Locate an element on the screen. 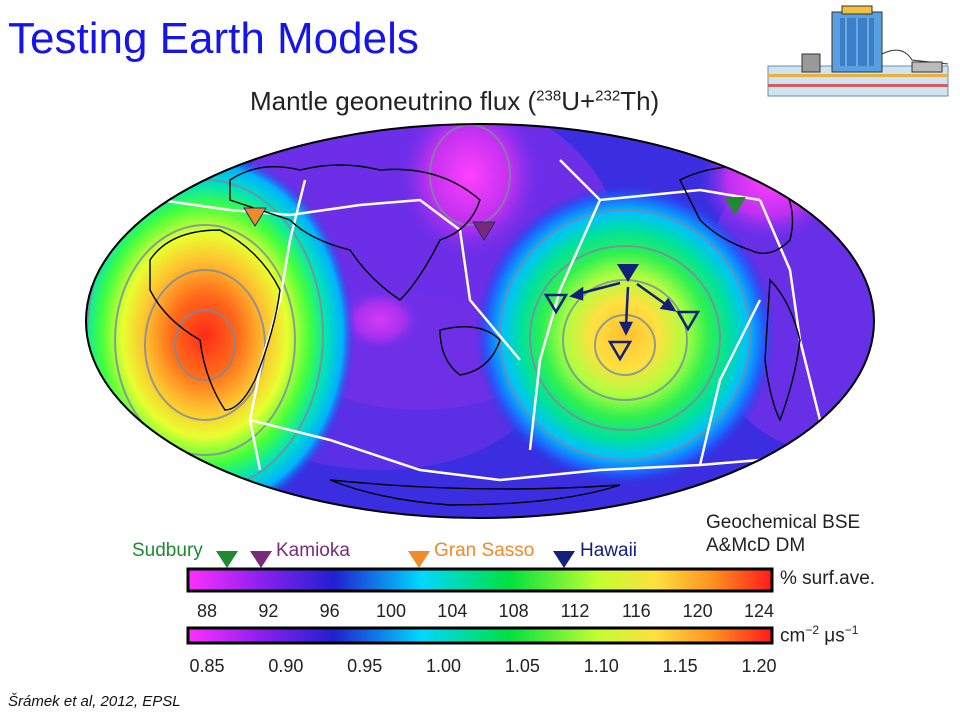 This screenshot has width=960, height=720. tick-flux-1: 0.90 is located at coordinates (286, 666).